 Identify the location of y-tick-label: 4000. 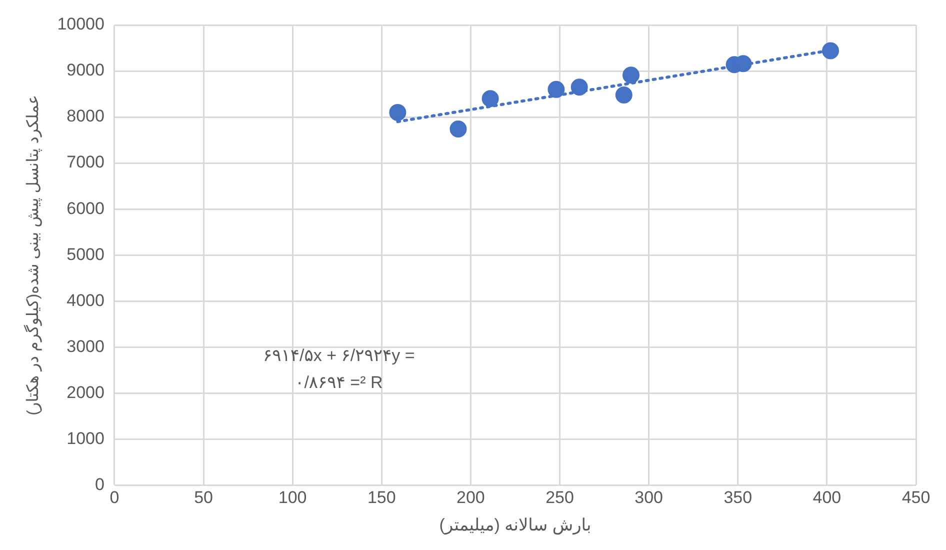
(85, 300).